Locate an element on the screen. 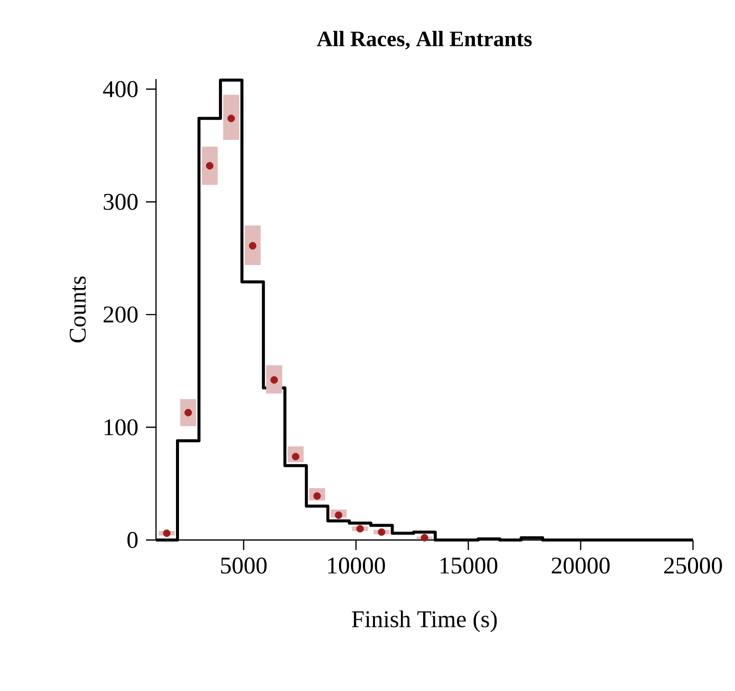  x-tick-label: 5000 is located at coordinates (244, 566).